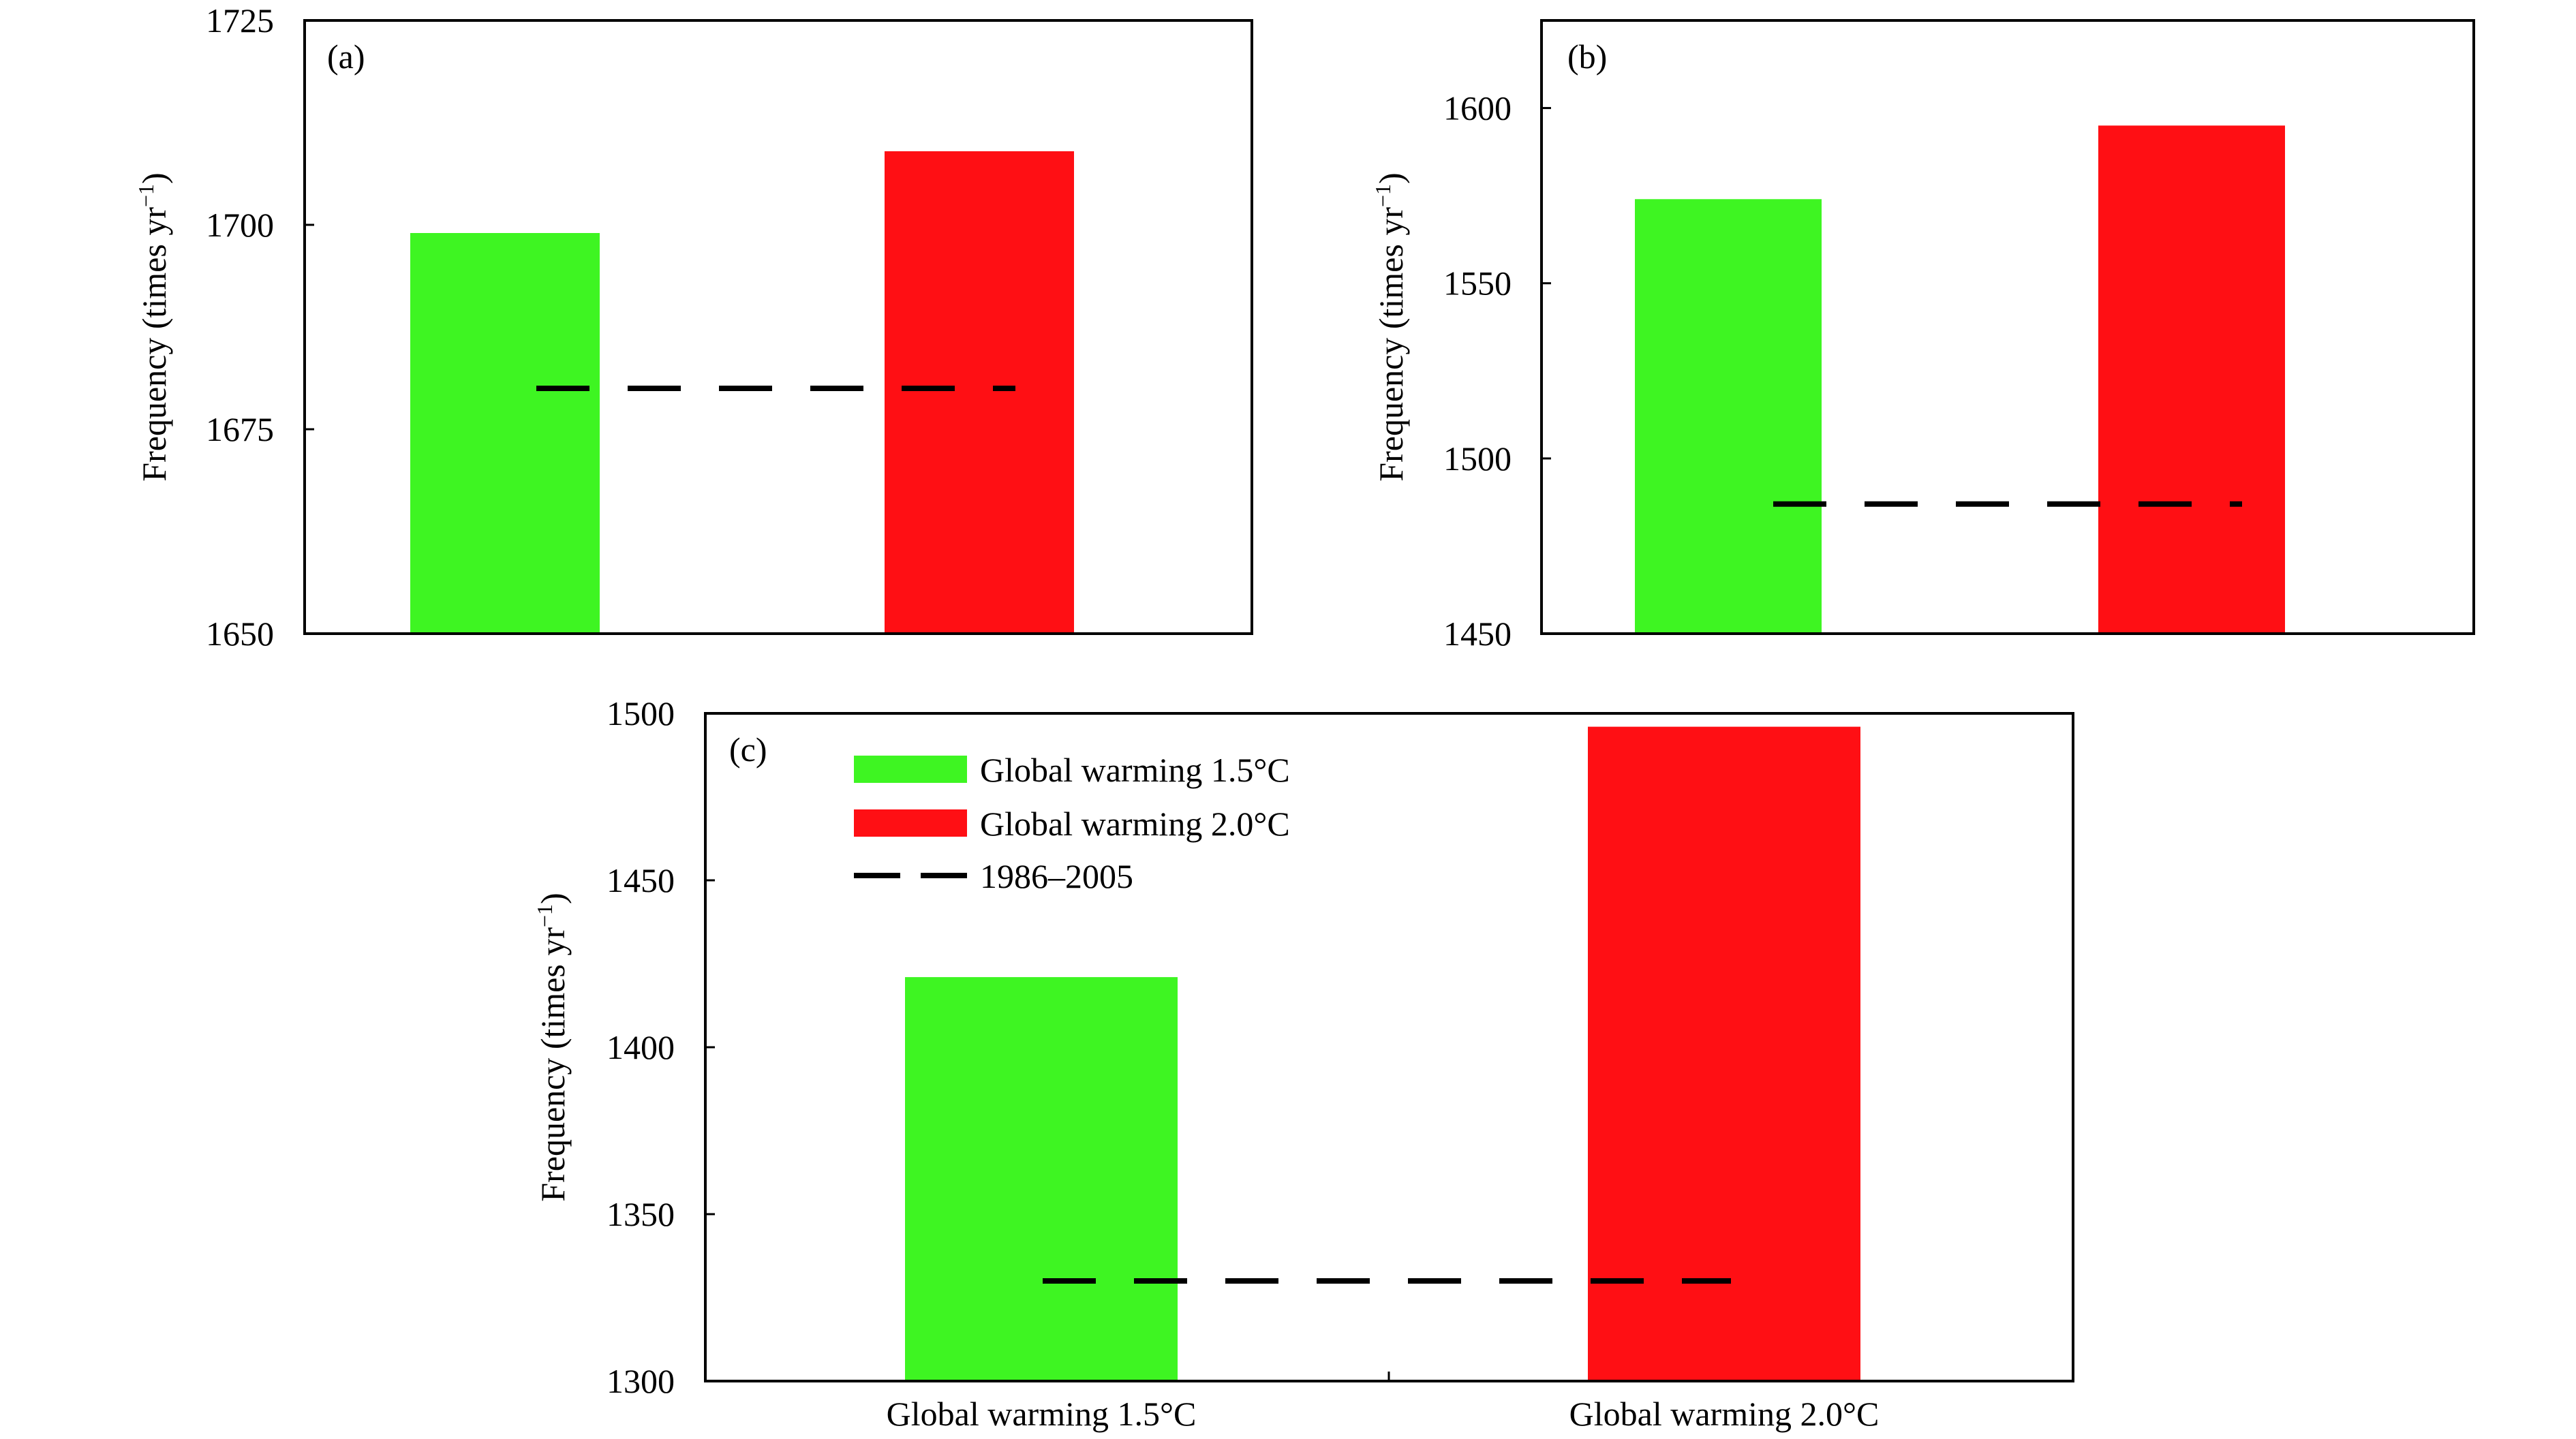  What do you see at coordinates (641, 1214) in the screenshot?
I see `panel-c-y-tick-label: 1350` at bounding box center [641, 1214].